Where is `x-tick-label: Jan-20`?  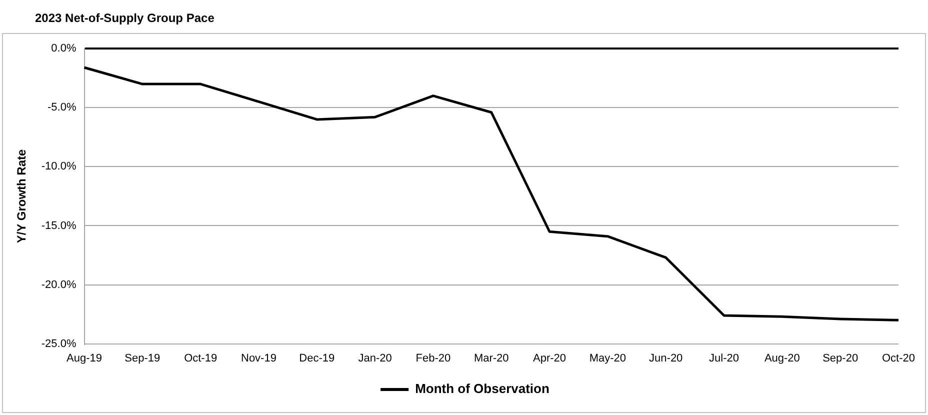 x-tick-label: Jan-20 is located at coordinates (375, 358).